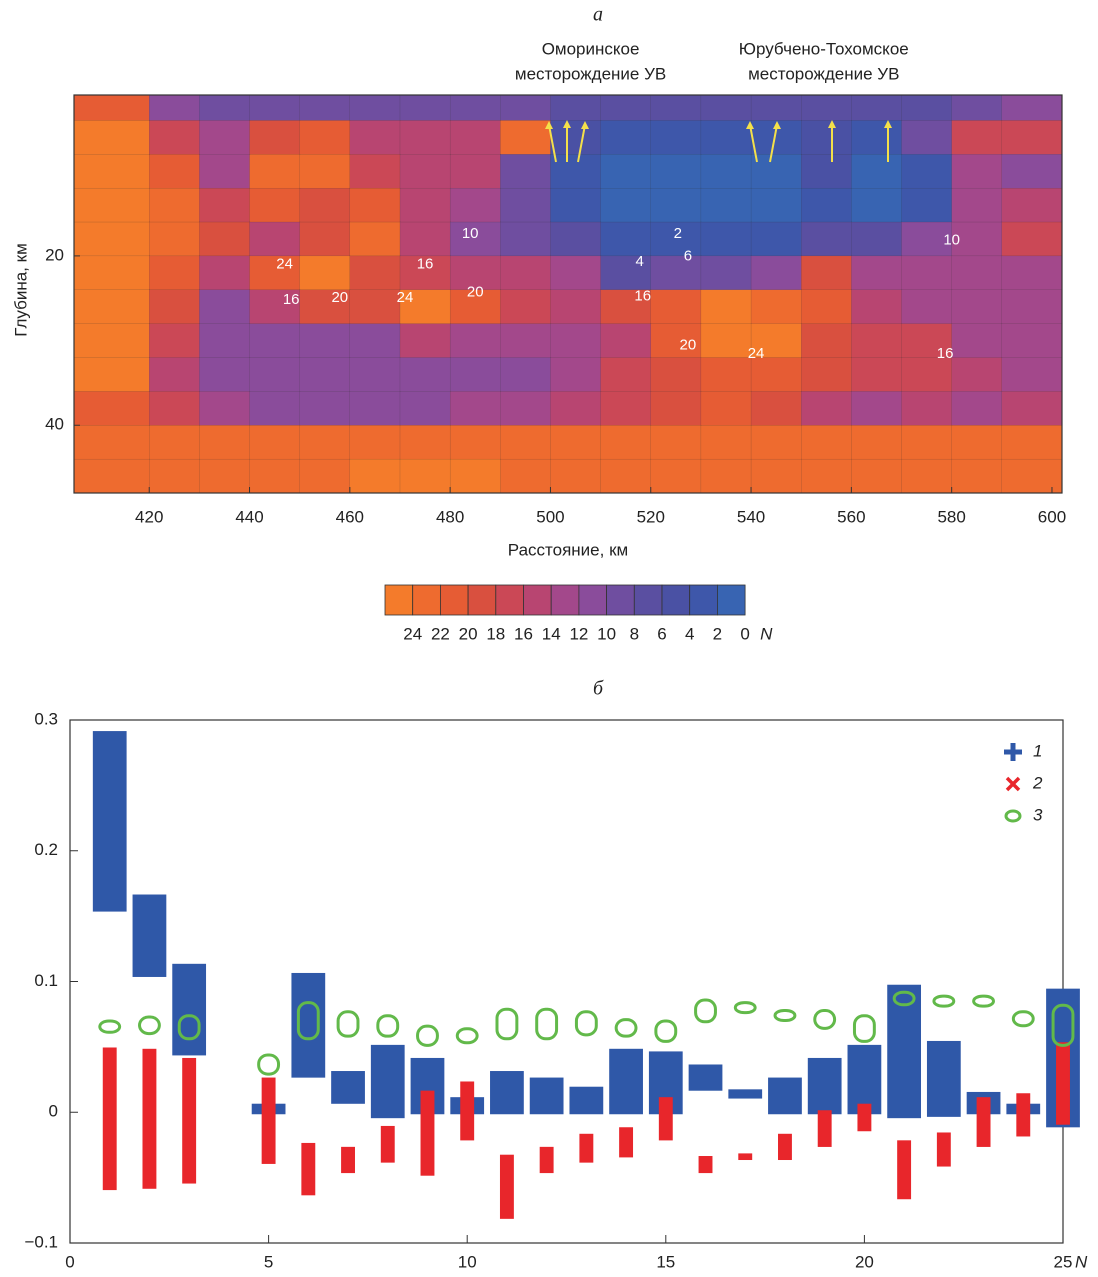 The height and width of the screenshot is (1277, 1098). I want to click on annotation: Юрубчено-Тохомское, so click(824, 48).